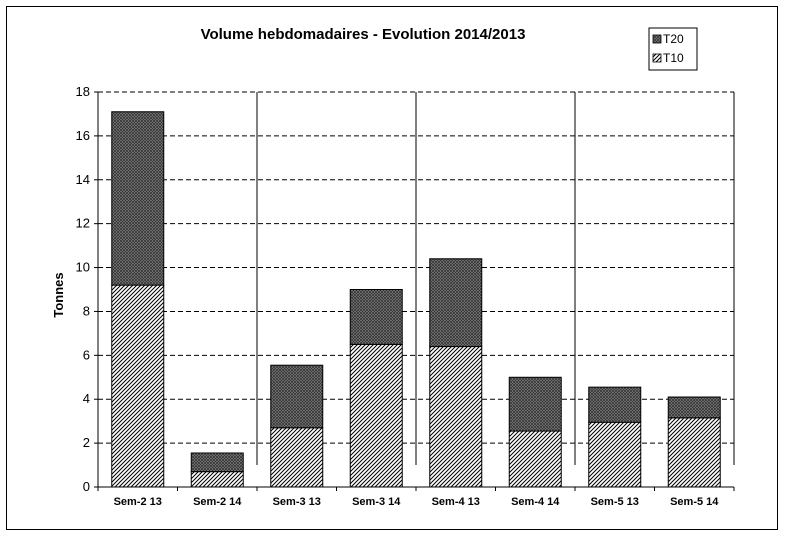  What do you see at coordinates (615, 502) in the screenshot?
I see `x-tick-label: Sem-5 13` at bounding box center [615, 502].